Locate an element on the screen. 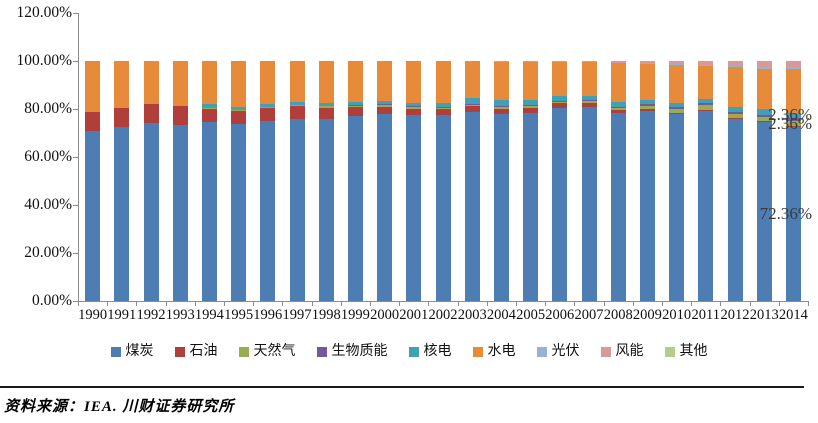 Image resolution: width=818 pixels, height=423 pixels. legend-item-2: 天然气 is located at coordinates (267, 352).